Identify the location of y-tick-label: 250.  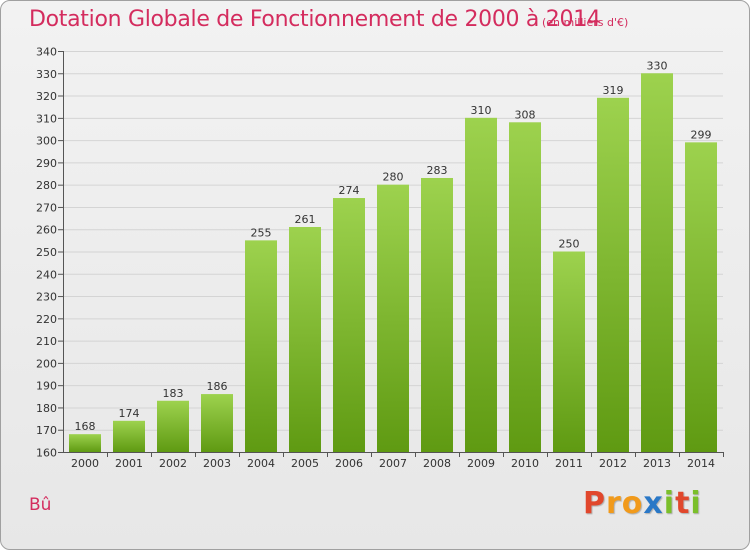
(46, 252).